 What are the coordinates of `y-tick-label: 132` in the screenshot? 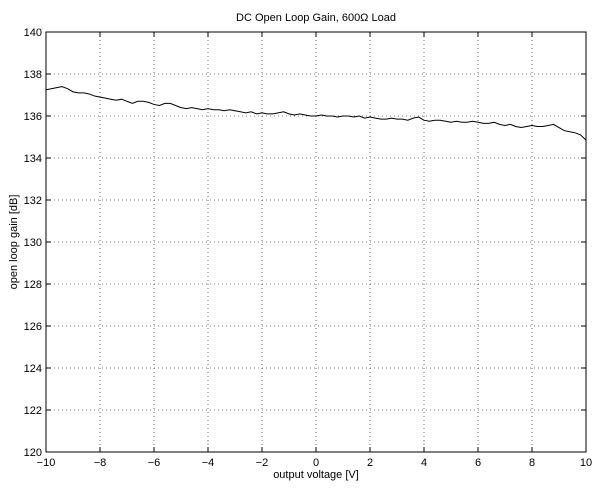 It's located at (33, 201).